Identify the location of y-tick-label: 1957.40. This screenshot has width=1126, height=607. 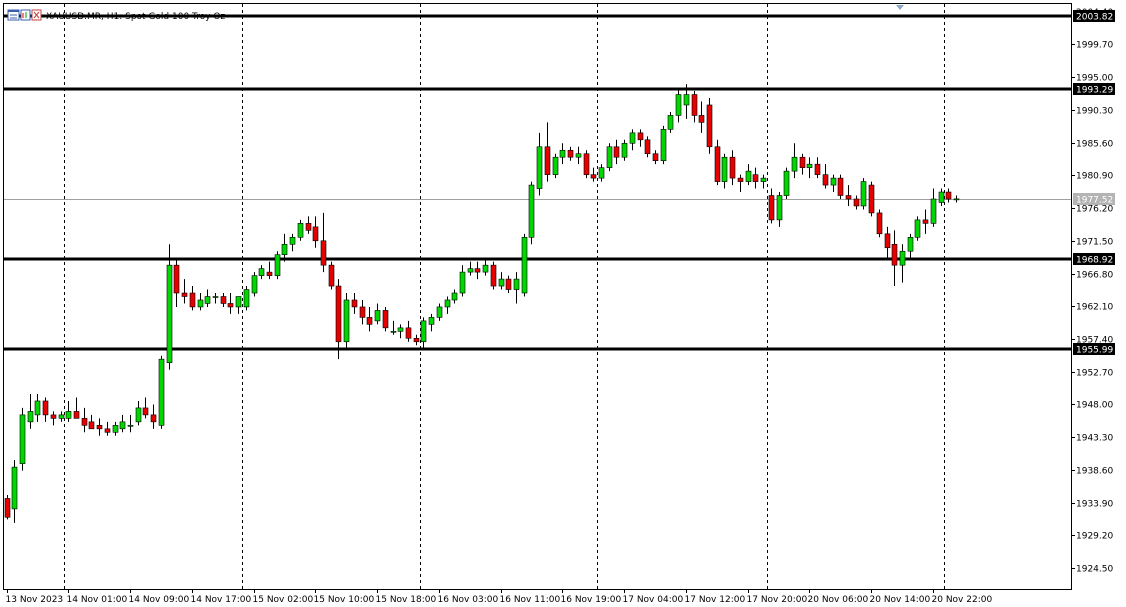
(1094, 341).